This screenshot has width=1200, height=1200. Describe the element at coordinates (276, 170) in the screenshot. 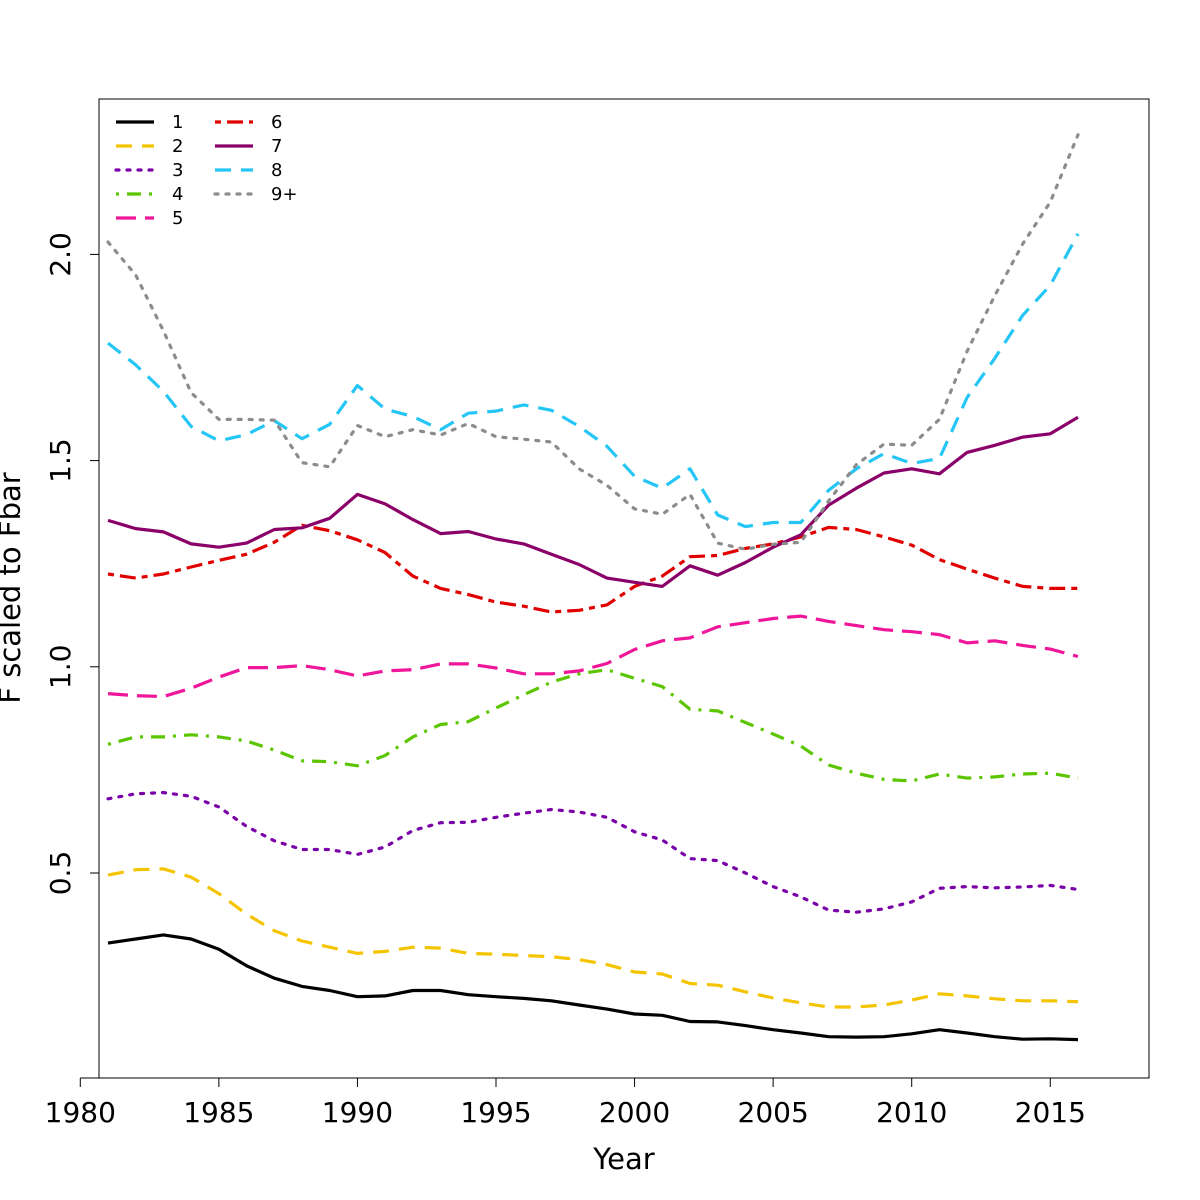

I see `legend-label-8: 8` at that location.